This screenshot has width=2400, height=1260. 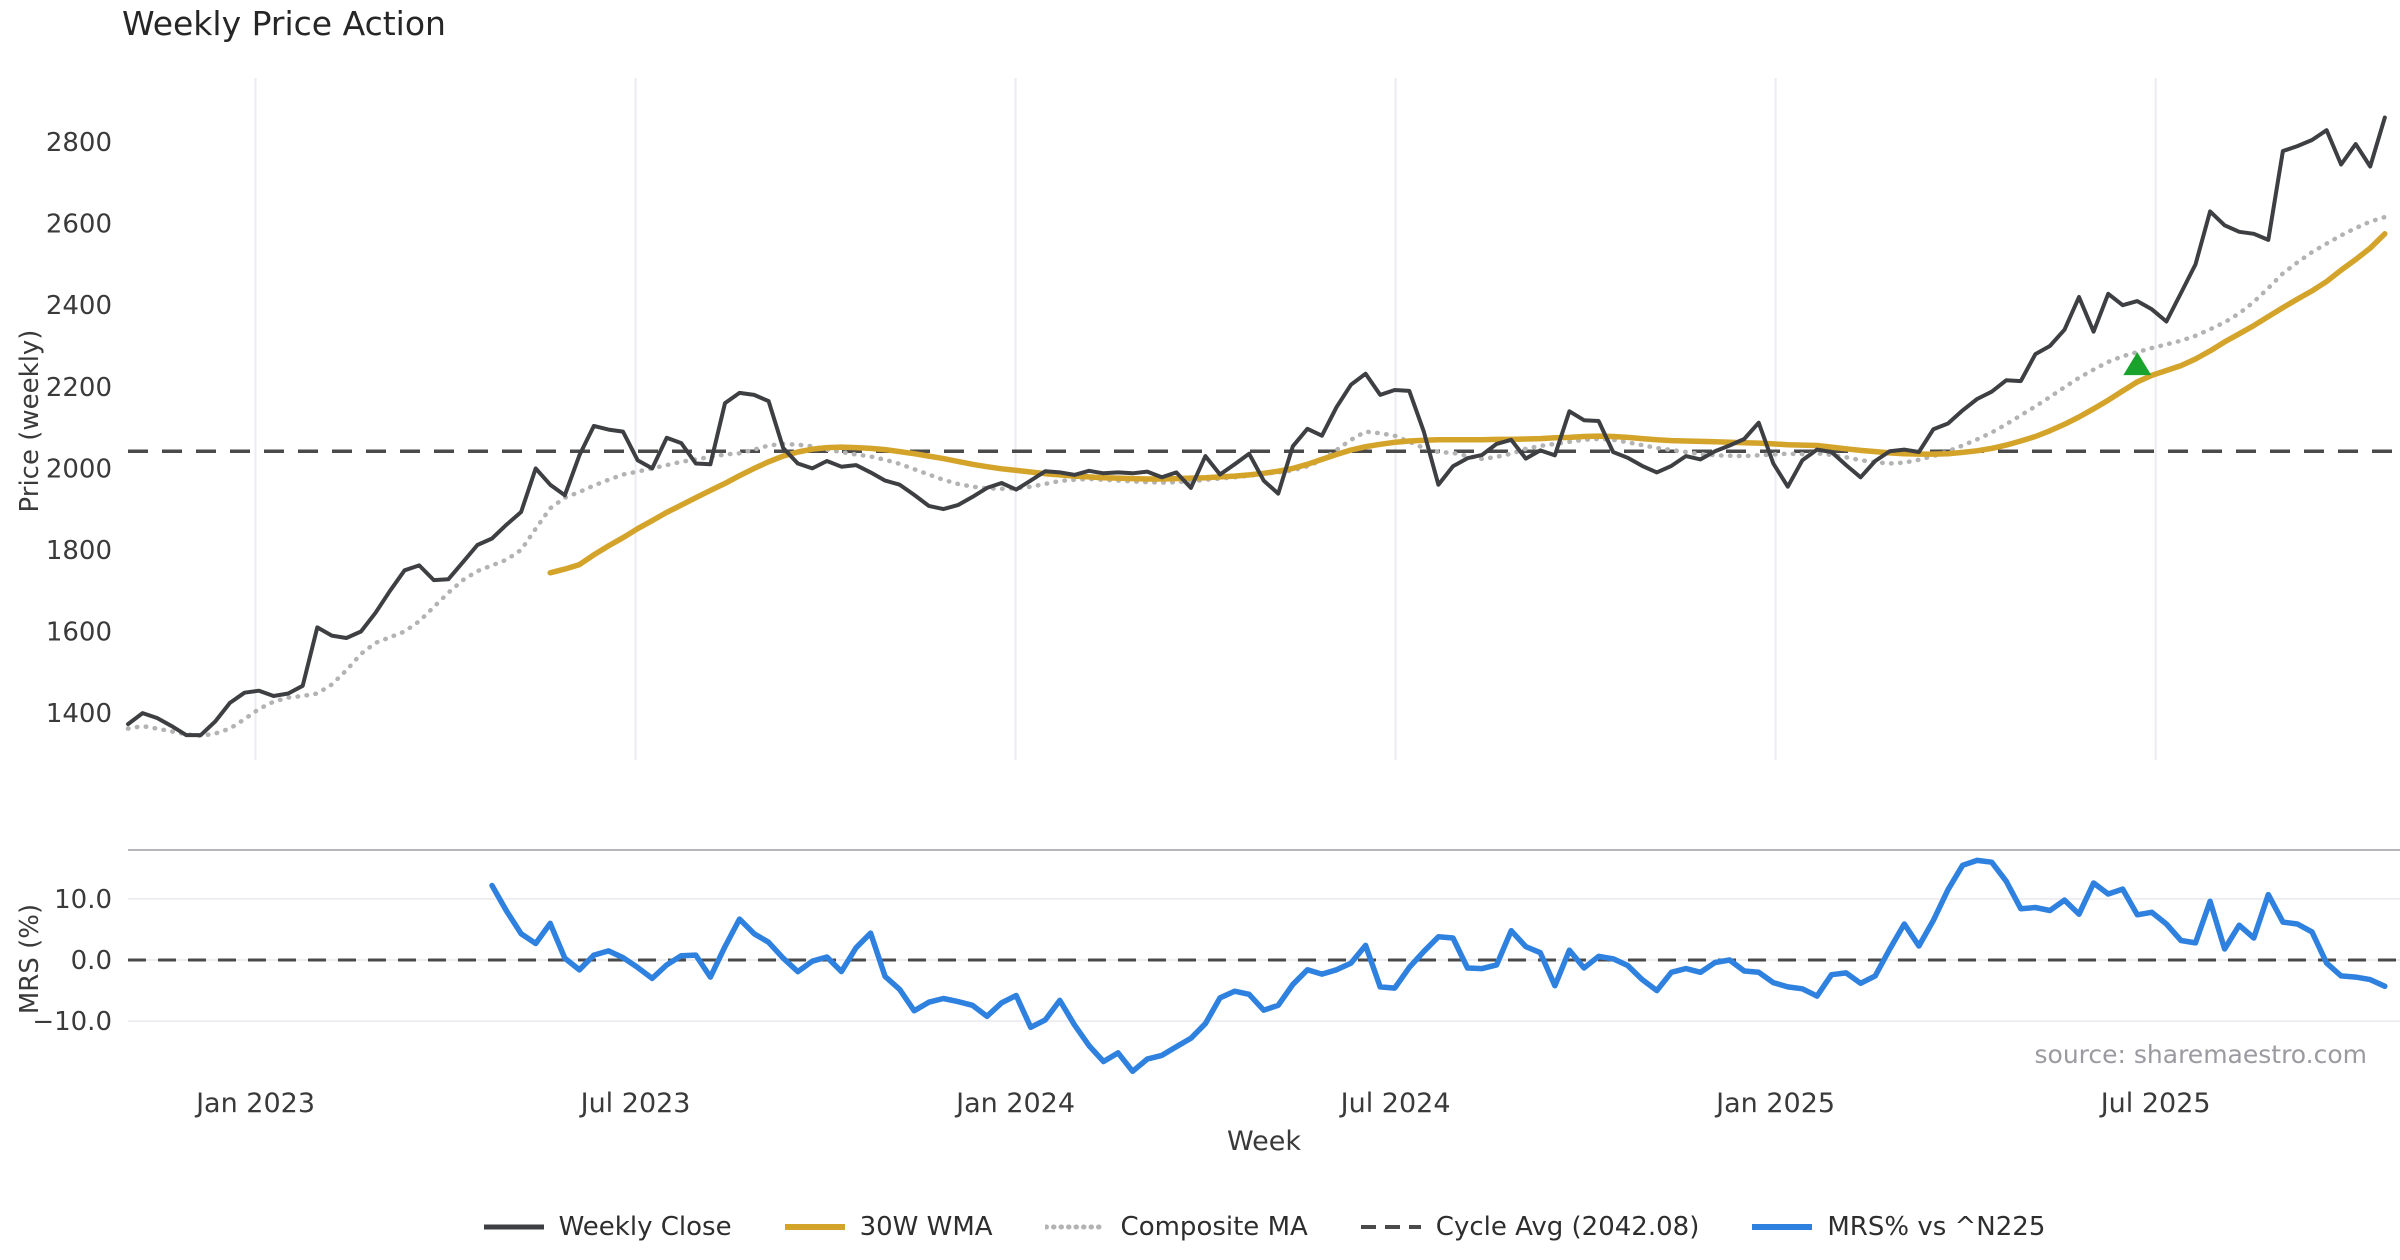 I want to click on legend-label: Cycle Avg (2042.08), so click(x=1567, y=1227).